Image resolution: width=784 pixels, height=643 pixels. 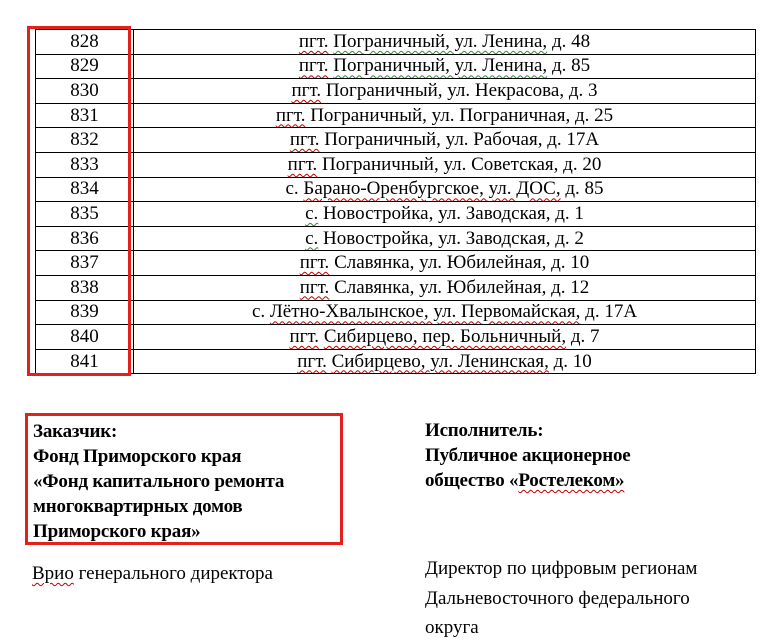 What do you see at coordinates (84, 263) in the screenshot?
I see `row-number-cell: 837` at bounding box center [84, 263].